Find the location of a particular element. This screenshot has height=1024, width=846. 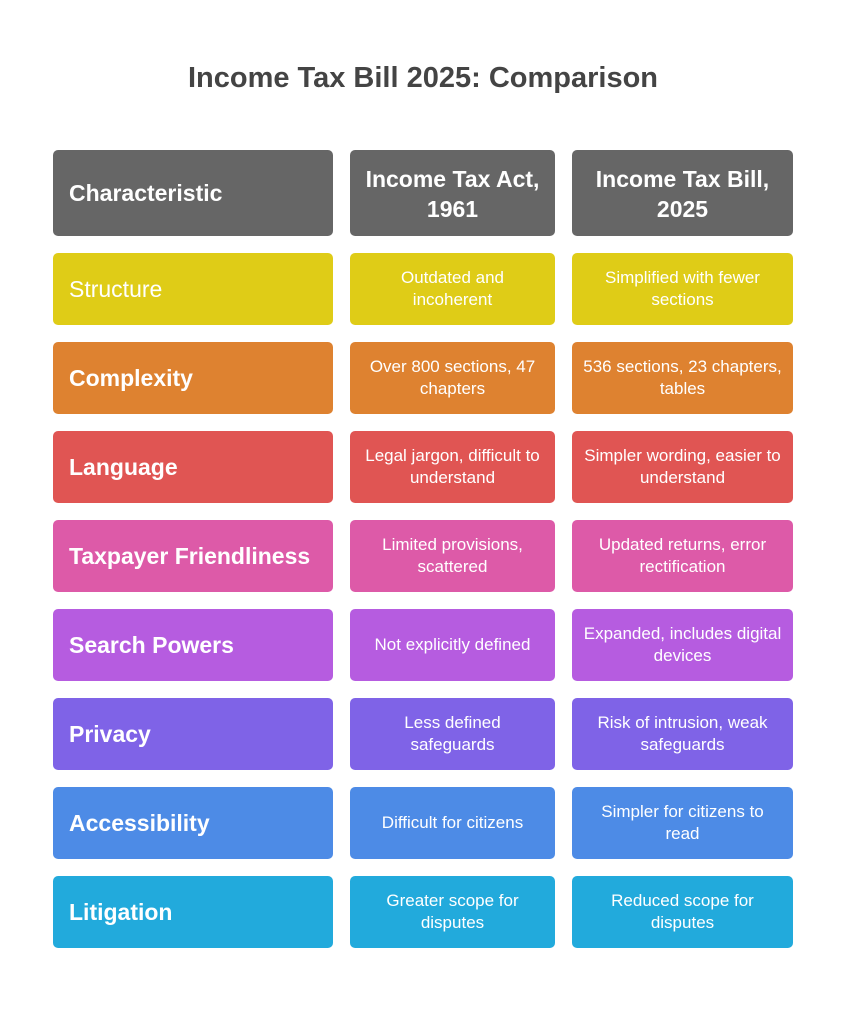

act-1961-cell: Legal jargon, difficult to understand is located at coordinates (452, 467).